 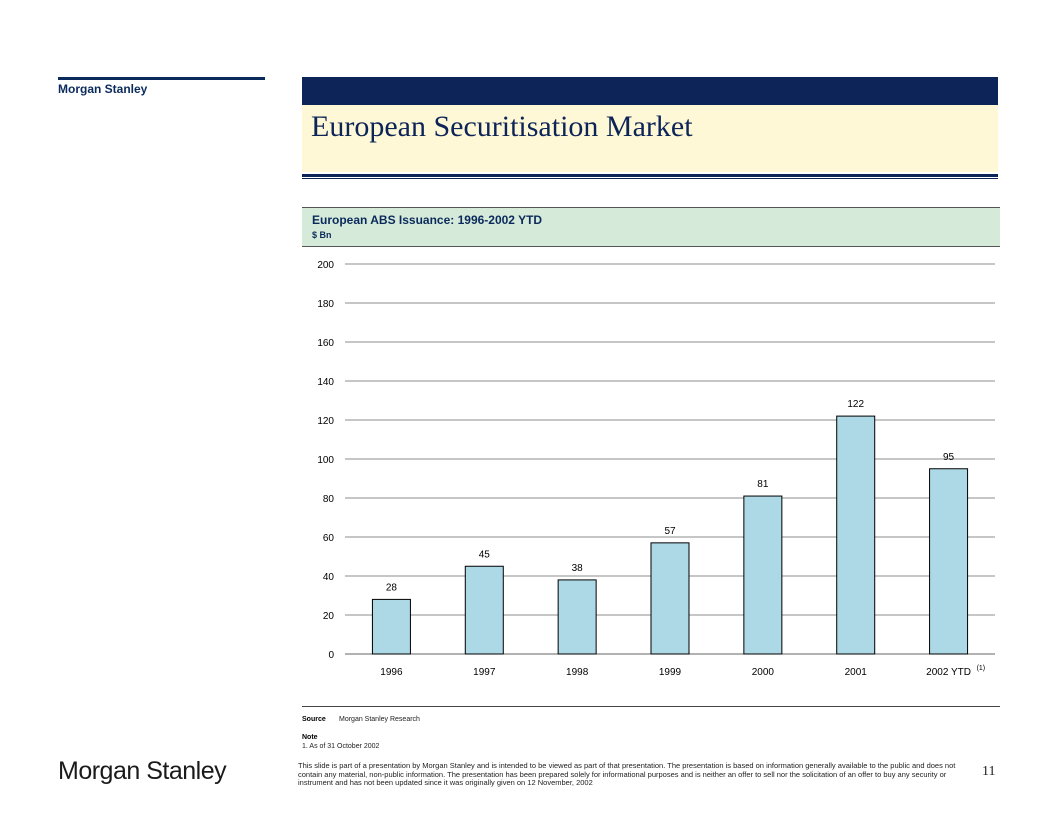 I want to click on data-label: 28, so click(x=392, y=587).